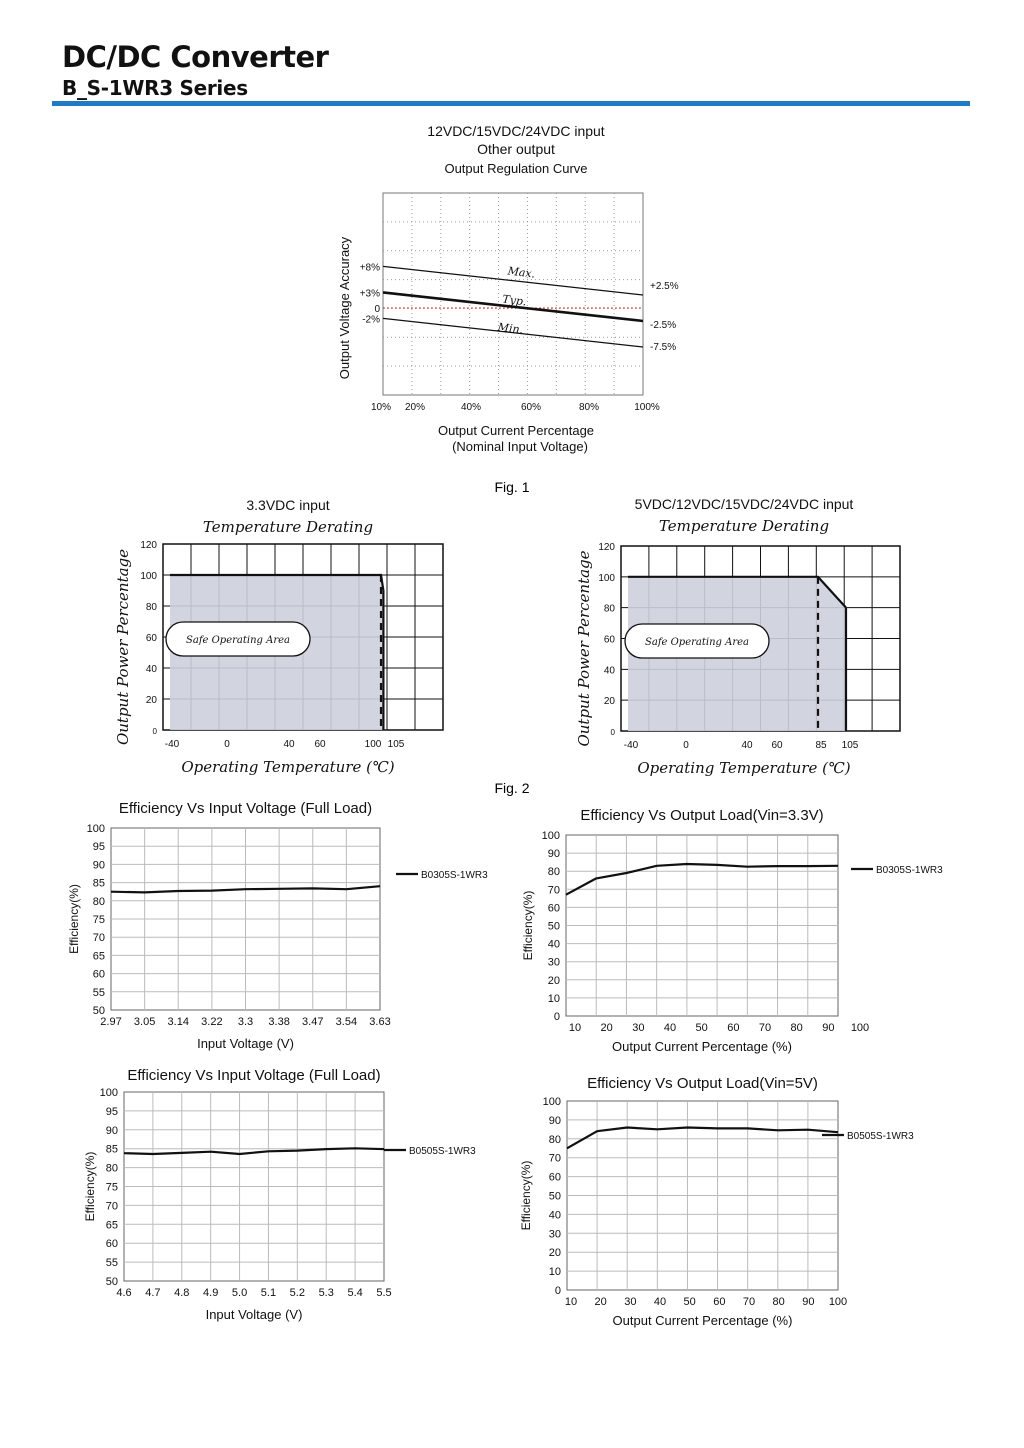  I want to click on eff_load_33-y-tick: 60, so click(554, 908).